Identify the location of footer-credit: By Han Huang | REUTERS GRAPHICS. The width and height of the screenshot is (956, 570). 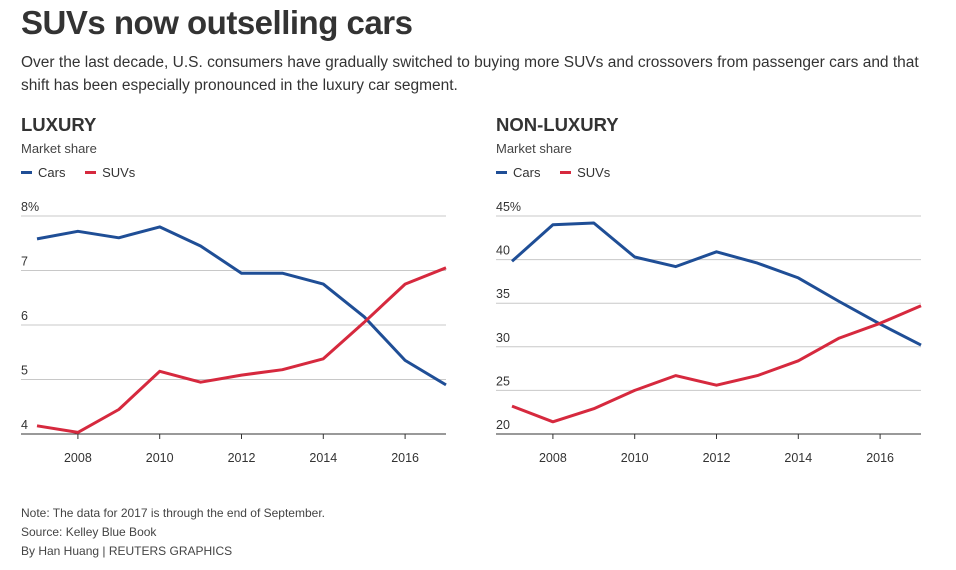
(127, 551).